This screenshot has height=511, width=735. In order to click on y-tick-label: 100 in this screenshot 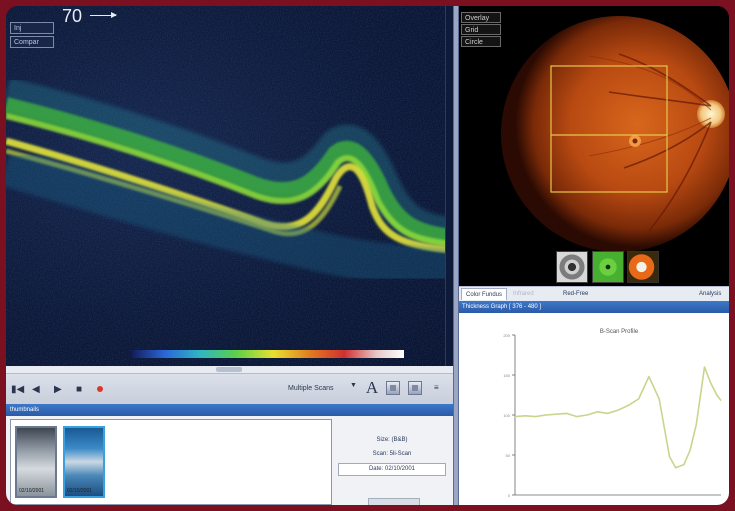, I will do `click(506, 415)`.